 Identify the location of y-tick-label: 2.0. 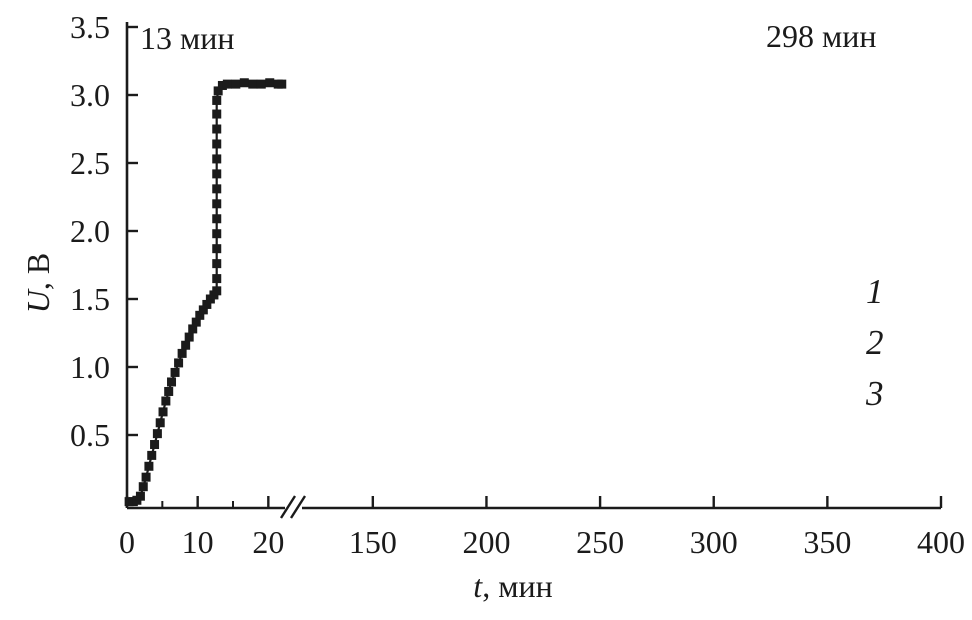
(90, 231).